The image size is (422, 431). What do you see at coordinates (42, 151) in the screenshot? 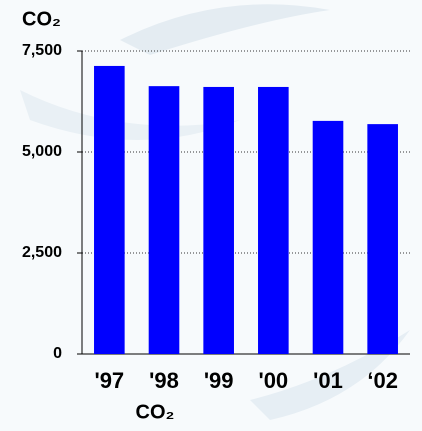
I see `y-tick-label: 5,000` at bounding box center [42, 151].